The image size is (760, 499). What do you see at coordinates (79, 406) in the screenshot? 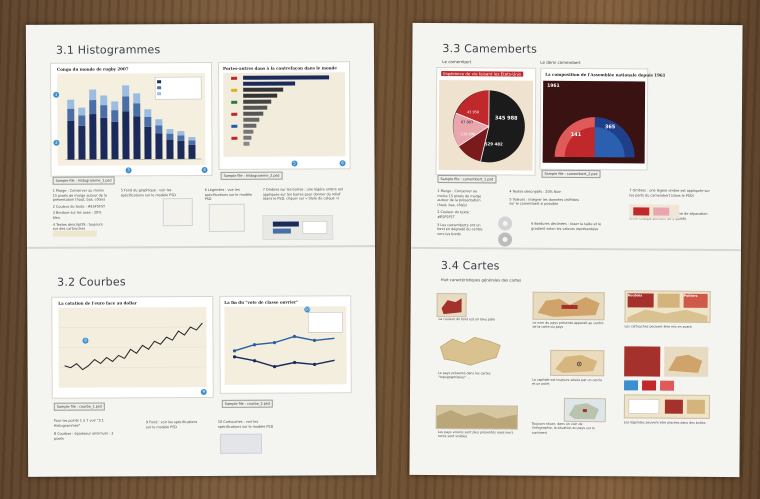
I see `sample-file-courbe-1: Sample file : courbe_1.psd` at bounding box center [79, 406].